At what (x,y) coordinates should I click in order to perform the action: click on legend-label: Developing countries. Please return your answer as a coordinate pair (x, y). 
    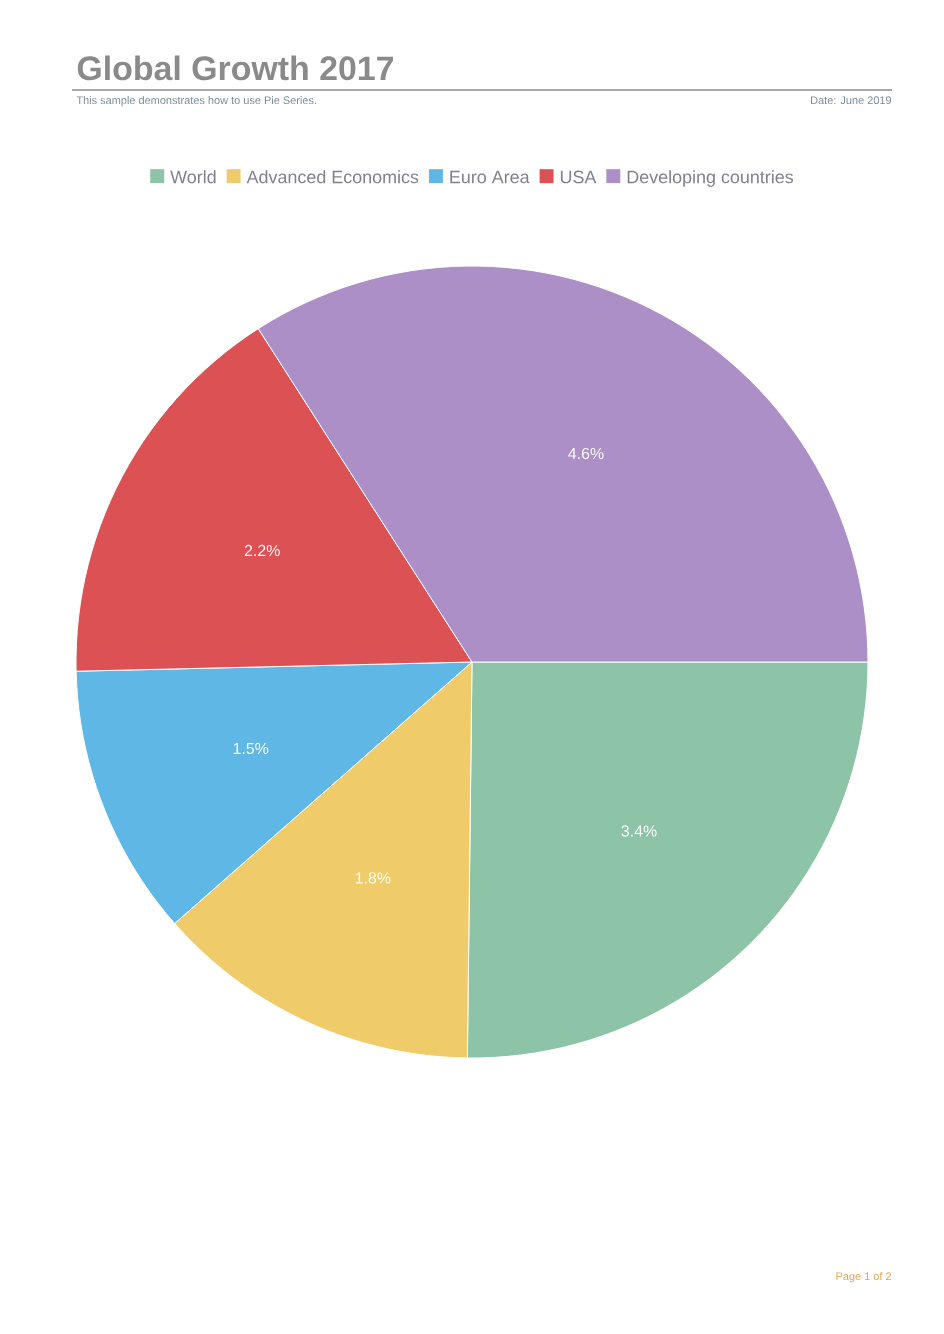
    Looking at the image, I should click on (710, 178).